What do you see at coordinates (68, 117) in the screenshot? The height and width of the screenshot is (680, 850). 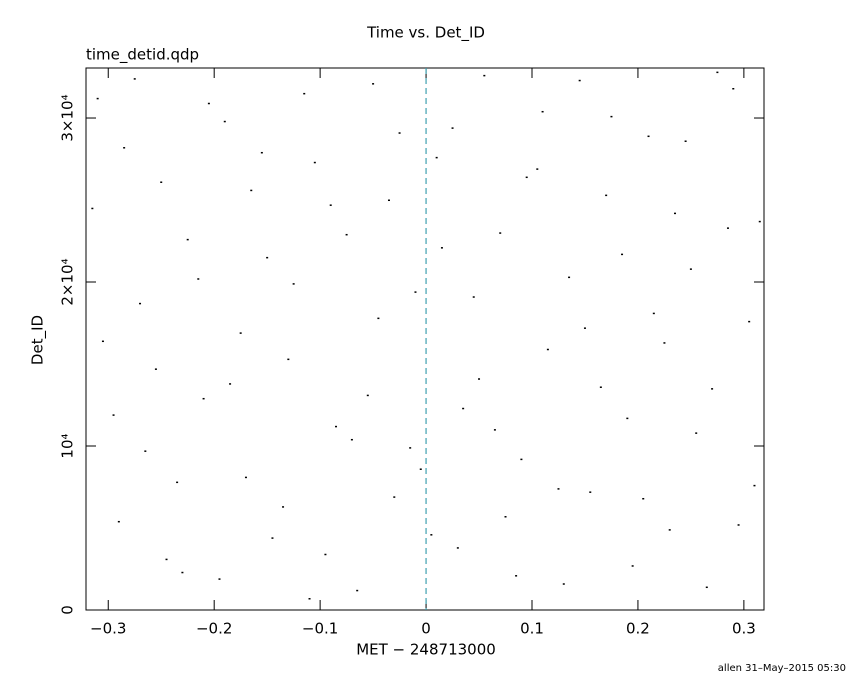 I see `y-tick-label: 3×10⁴` at bounding box center [68, 117].